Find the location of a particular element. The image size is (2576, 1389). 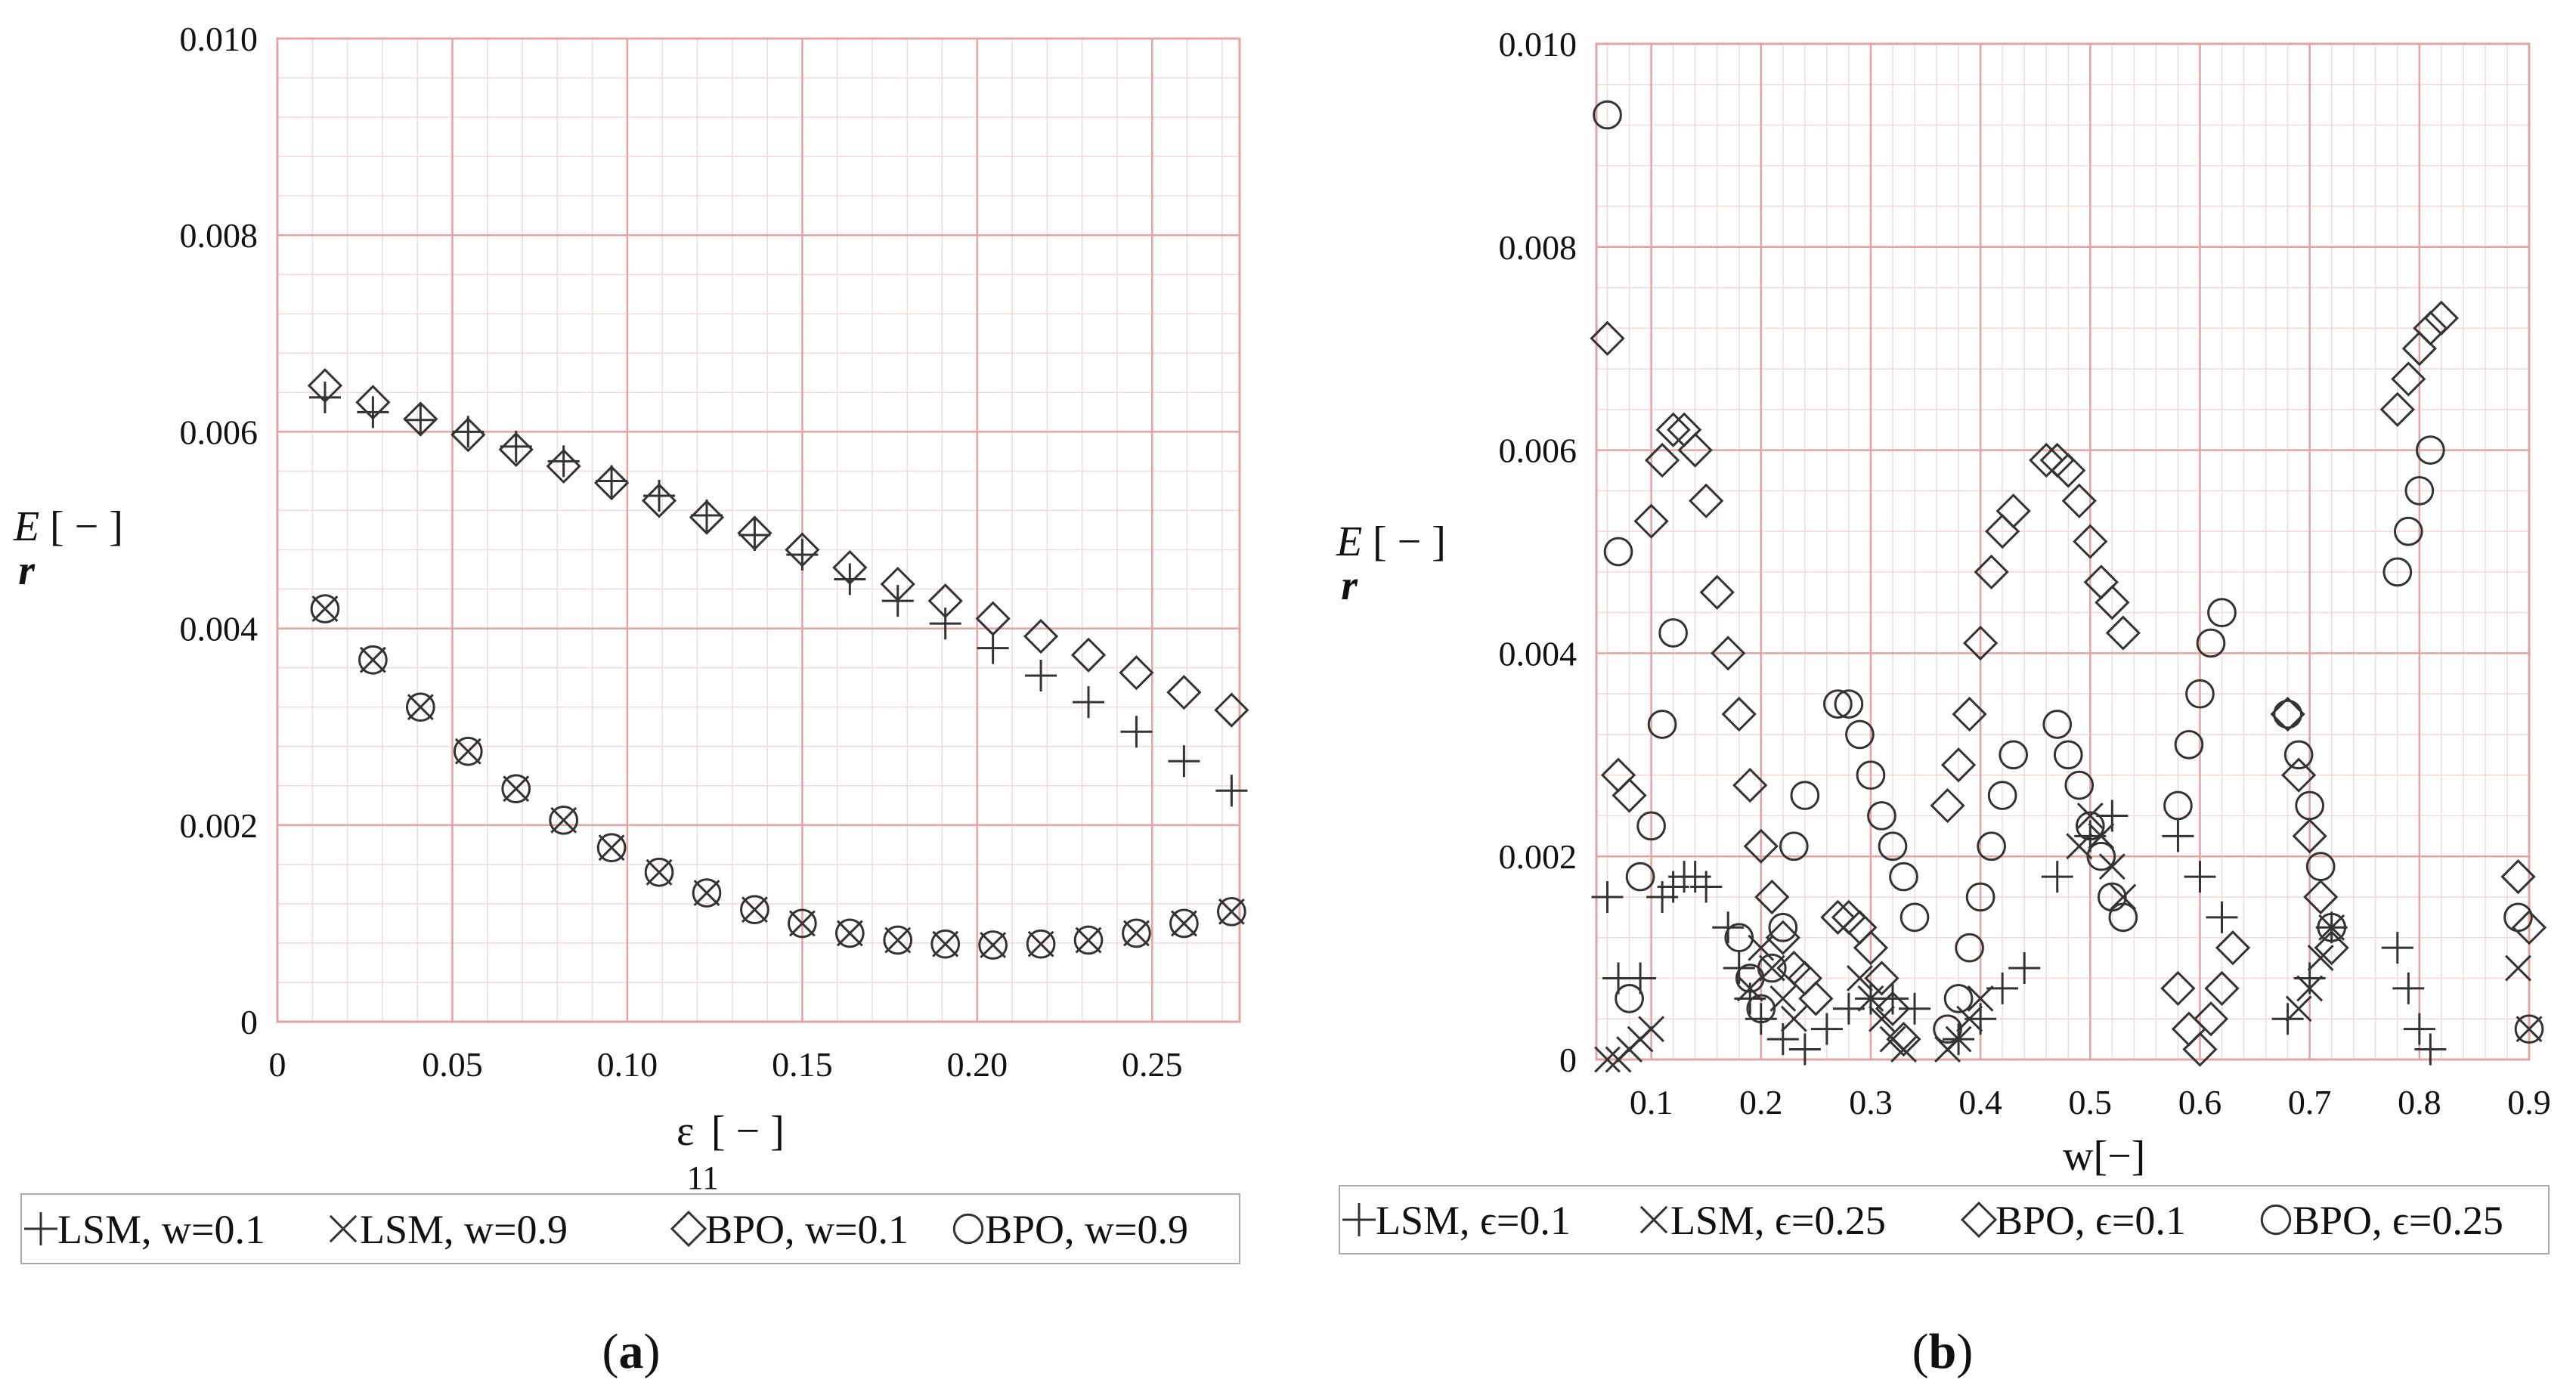

pa-y-tick-label: 0.002 is located at coordinates (220, 825).